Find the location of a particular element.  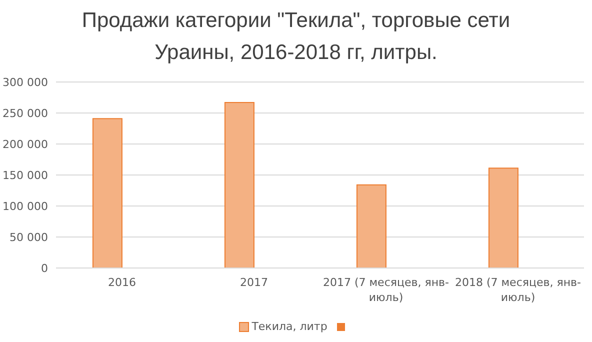

y-tick-label: 150 000 is located at coordinates (25, 175).